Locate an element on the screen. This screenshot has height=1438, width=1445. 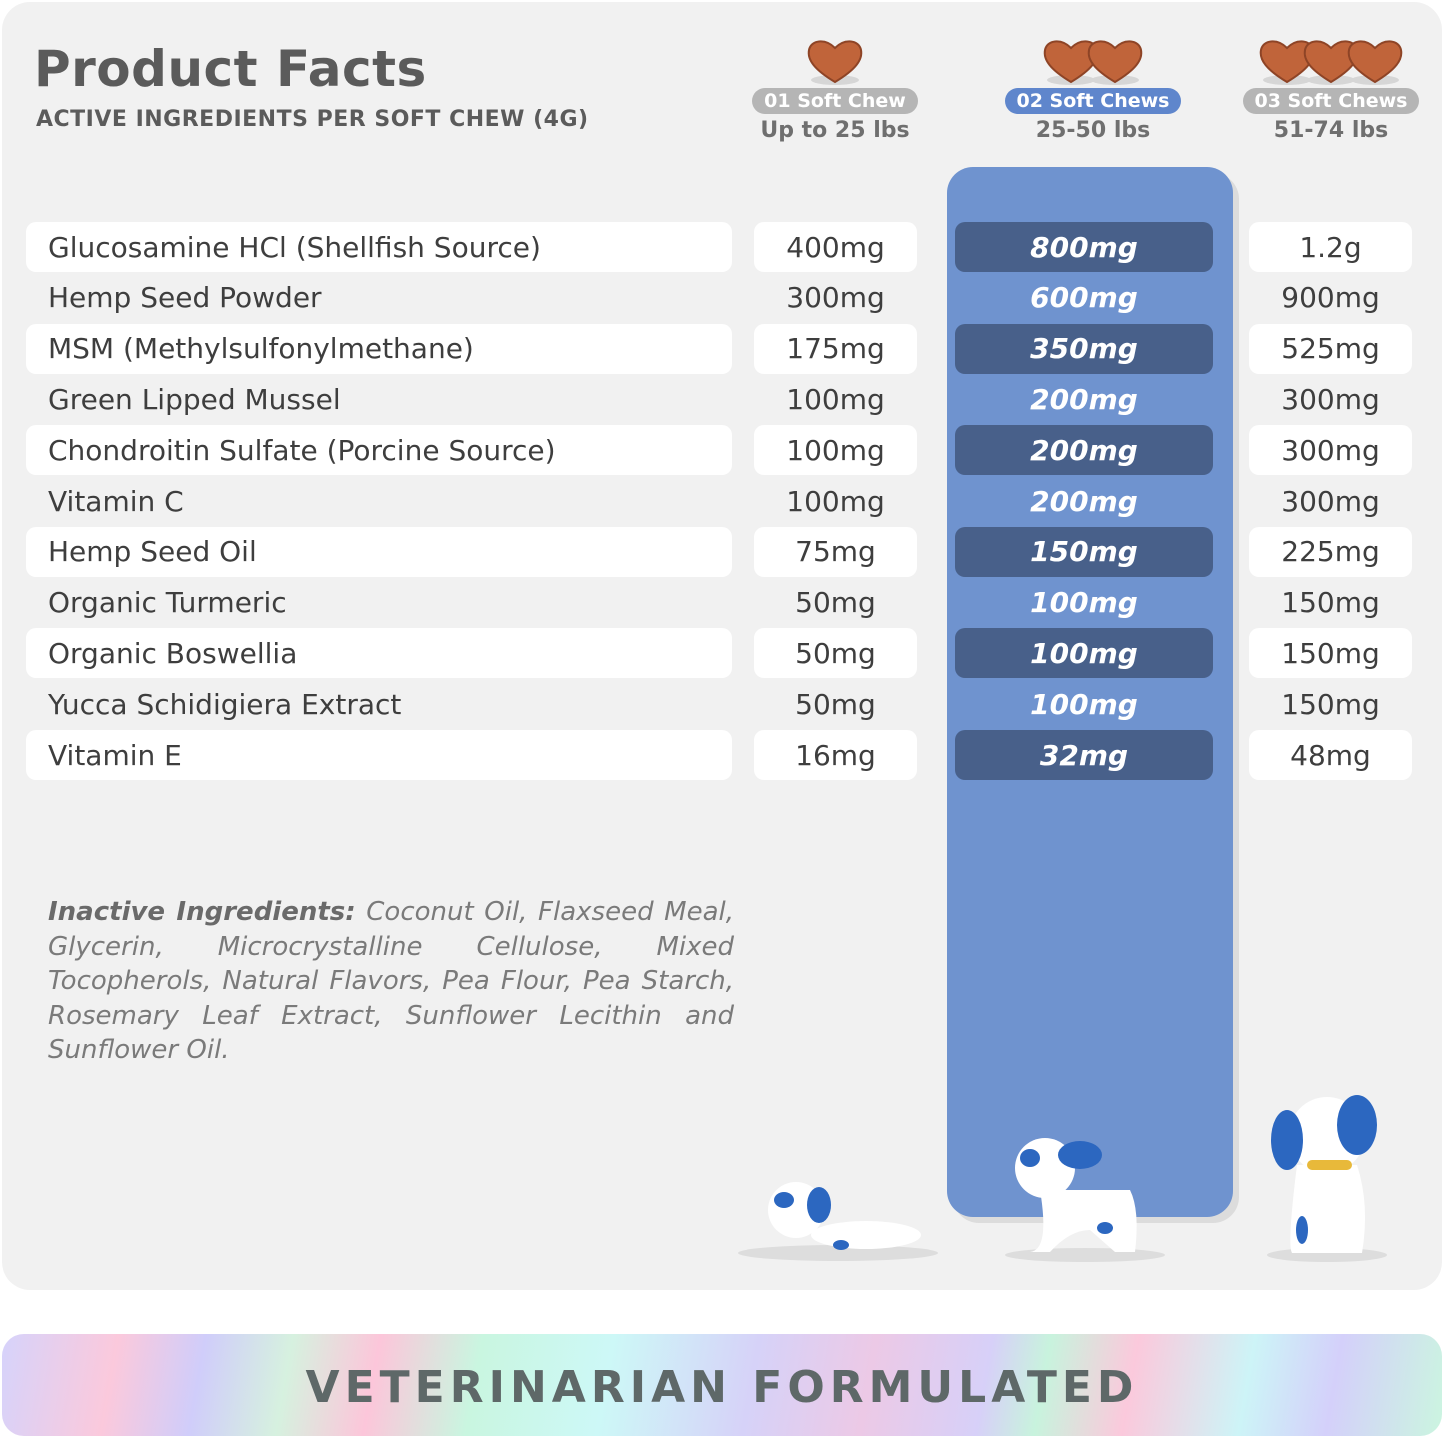
amount-3-chews: 525mg is located at coordinates (1330, 348).